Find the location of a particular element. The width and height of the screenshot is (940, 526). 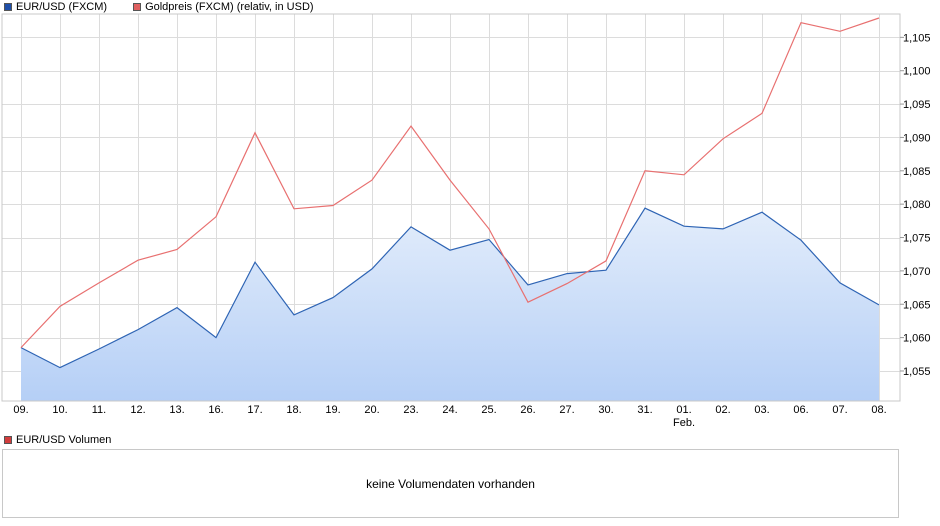

y-tick-label: 1,055 is located at coordinates (917, 372).